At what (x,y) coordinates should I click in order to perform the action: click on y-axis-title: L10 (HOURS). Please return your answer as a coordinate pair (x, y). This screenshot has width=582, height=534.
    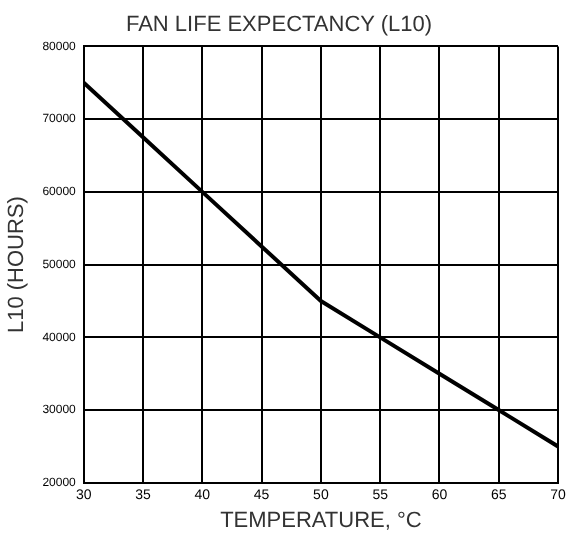
    Looking at the image, I should click on (17, 265).